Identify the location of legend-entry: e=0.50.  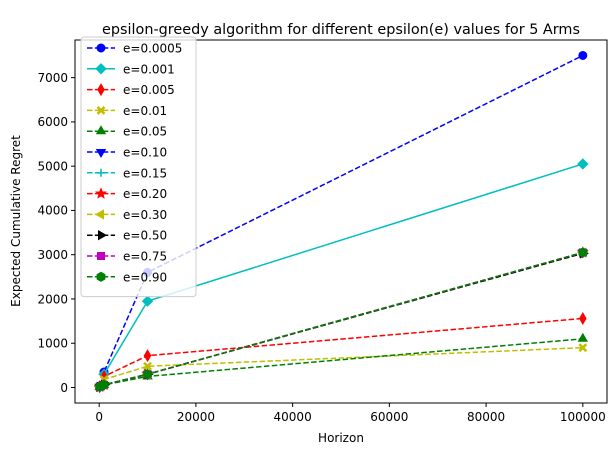
(127, 236).